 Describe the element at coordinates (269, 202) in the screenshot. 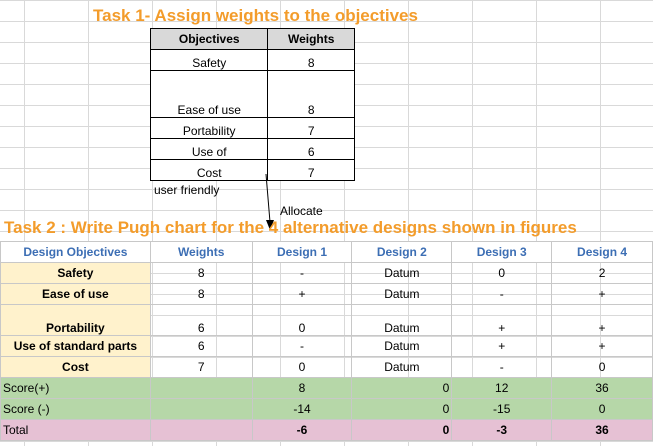

I see `allocate-arrow` at that location.